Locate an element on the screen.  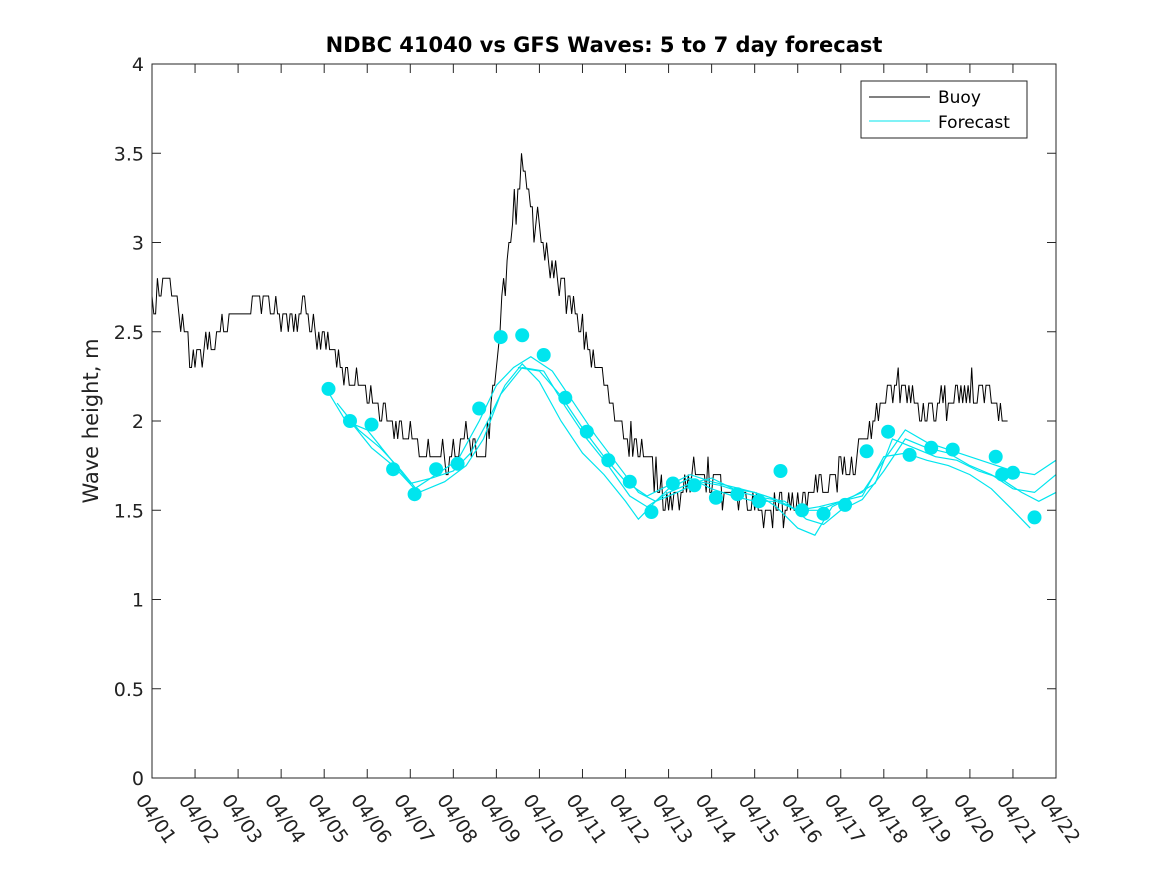
y-tick-label: 0.5 is located at coordinates (129, 690).